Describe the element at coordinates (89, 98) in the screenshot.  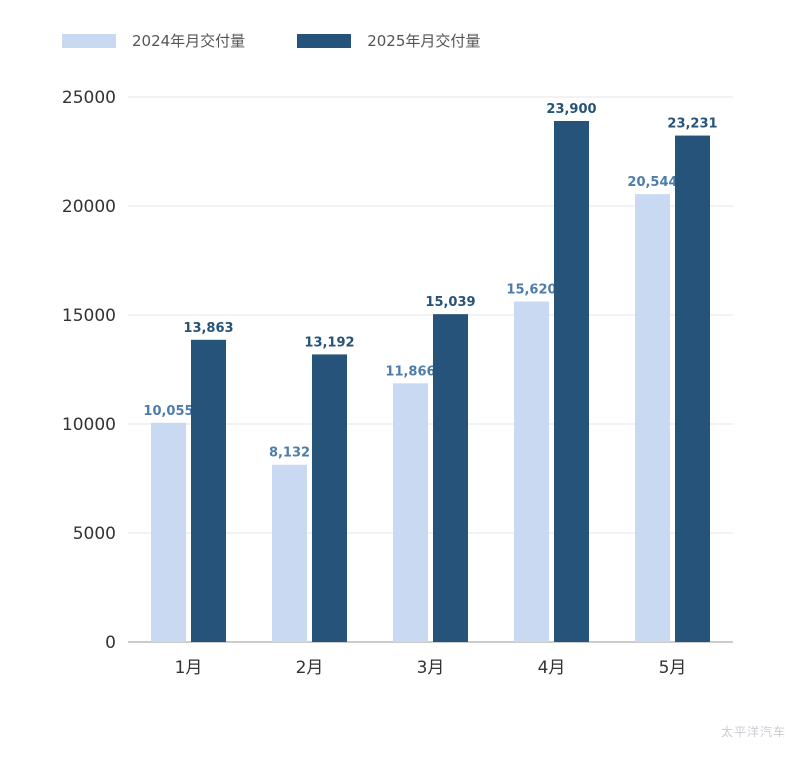
I see `y-tick-label-25000: 25000` at that location.